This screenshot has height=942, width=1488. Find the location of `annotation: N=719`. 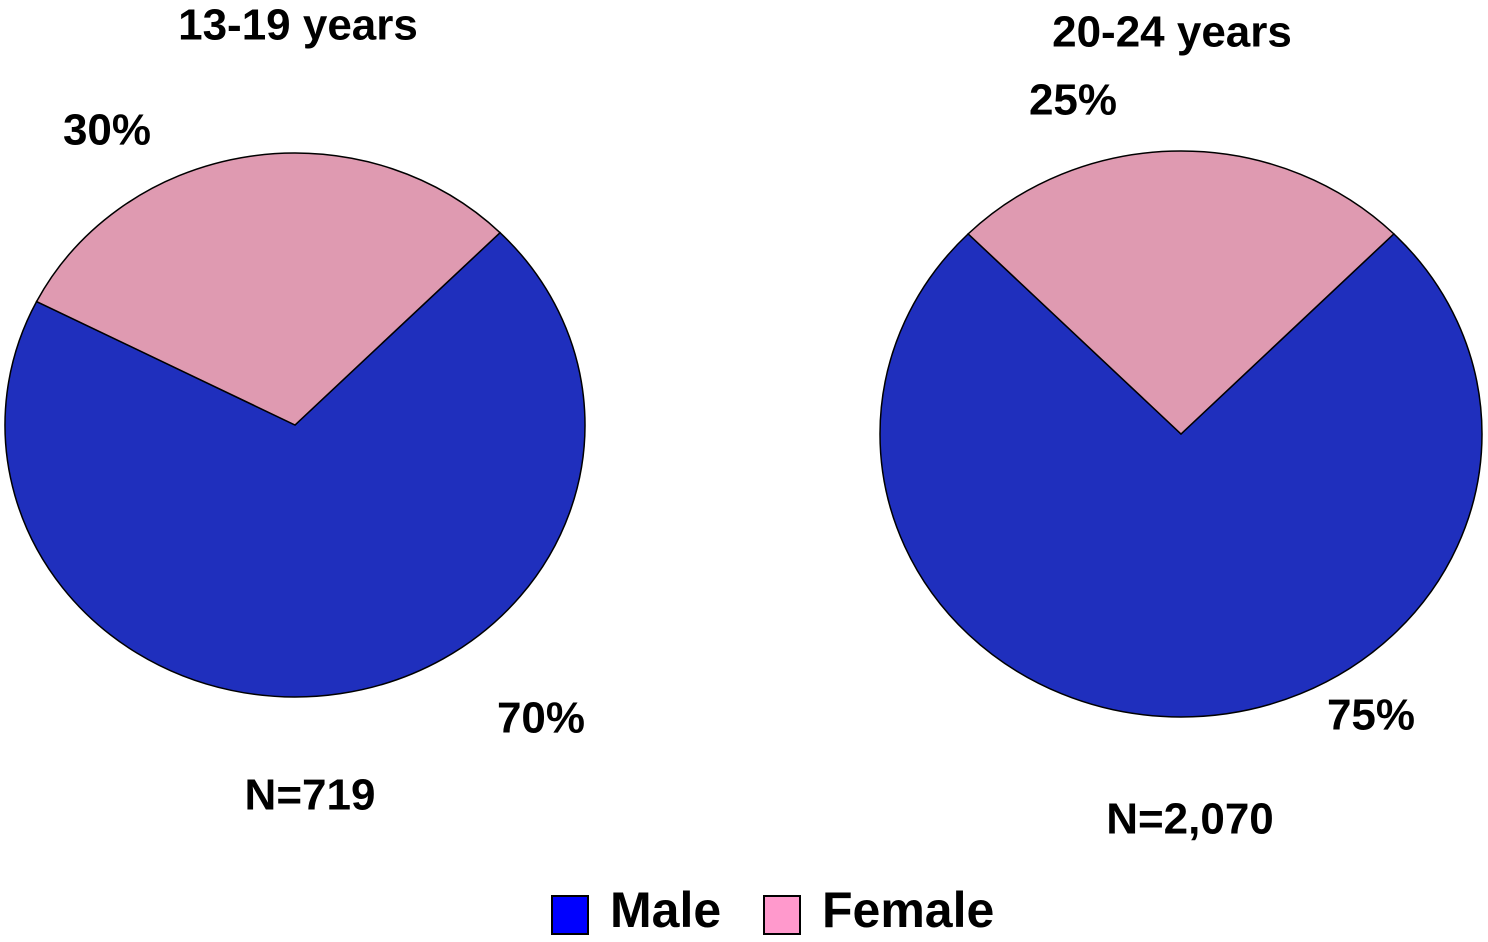

annotation: N=719 is located at coordinates (310, 795).